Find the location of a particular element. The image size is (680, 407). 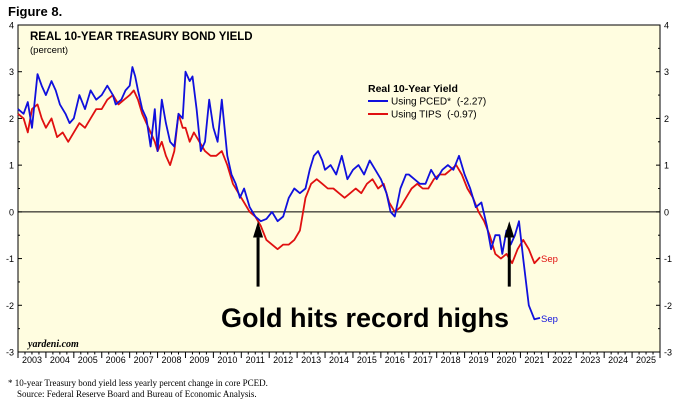

x-tick-label: 2013 is located at coordinates (311, 360).